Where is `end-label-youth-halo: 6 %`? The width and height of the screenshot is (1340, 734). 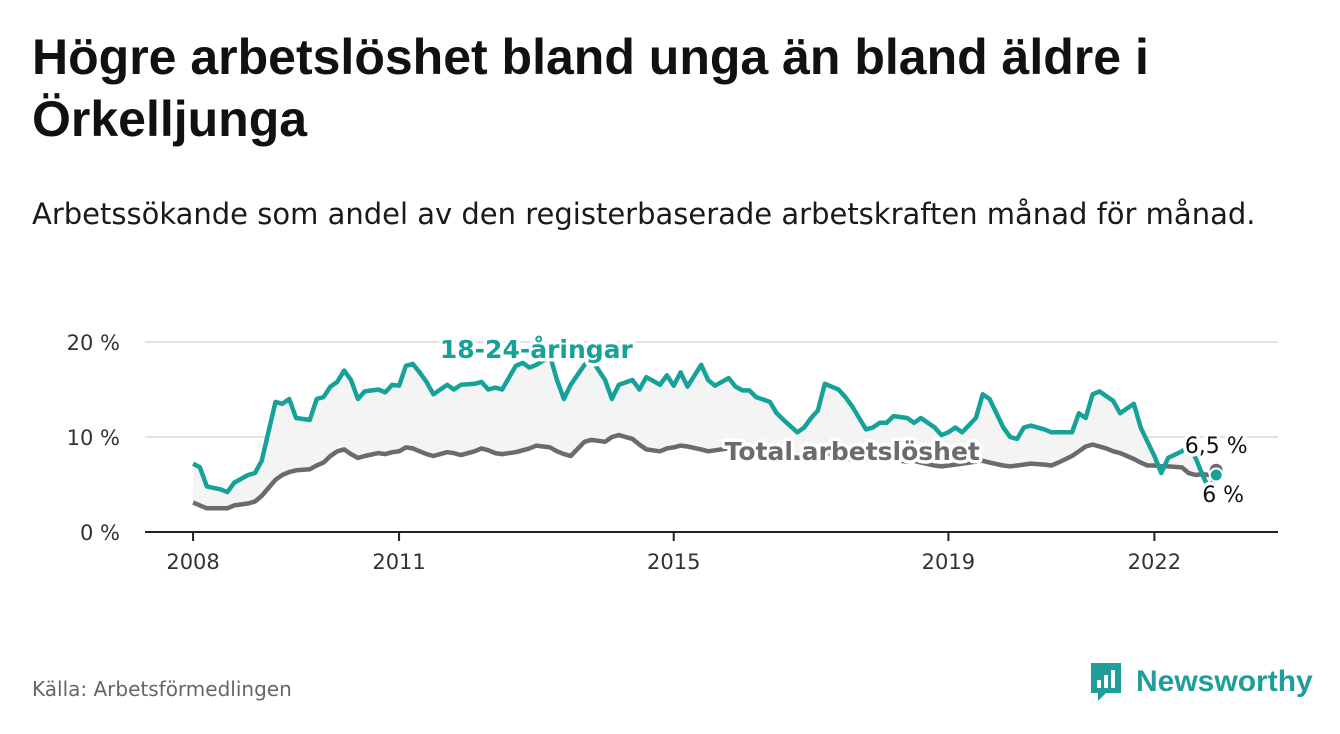
end-label-youth-halo: 6 % is located at coordinates (1223, 495).